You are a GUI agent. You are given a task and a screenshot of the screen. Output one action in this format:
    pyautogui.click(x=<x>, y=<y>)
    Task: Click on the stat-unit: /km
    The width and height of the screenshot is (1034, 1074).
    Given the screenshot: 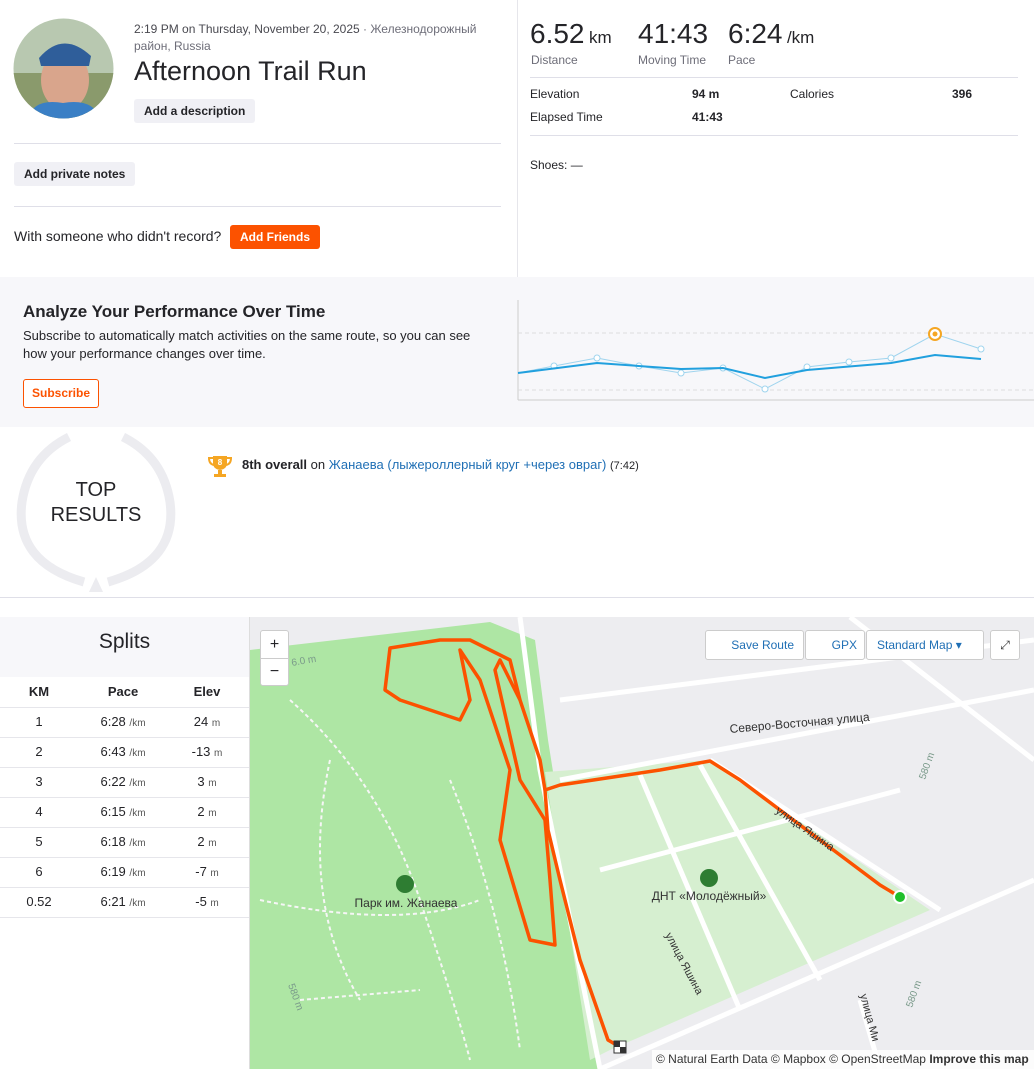 What is the action you would take?
    pyautogui.click(x=800, y=37)
    